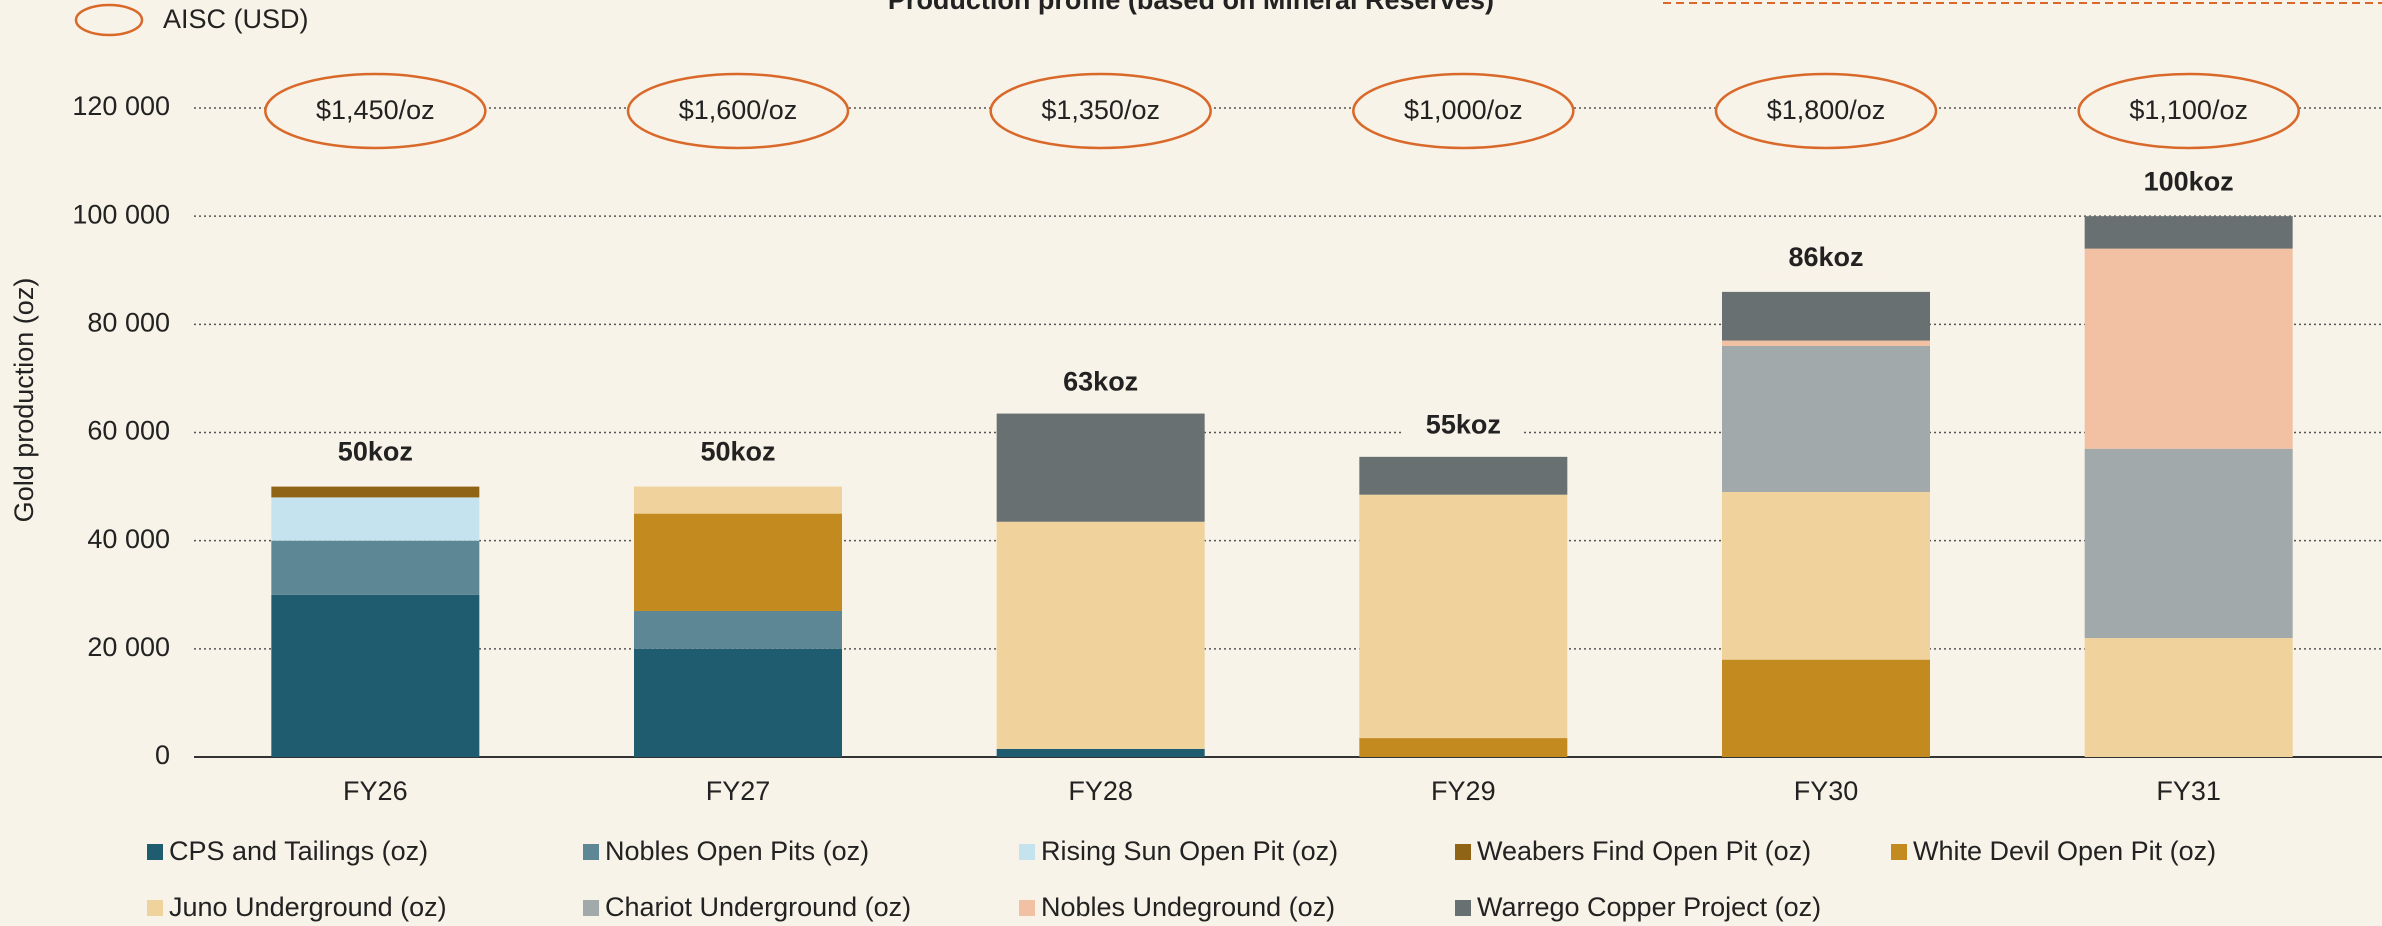  Describe the element at coordinates (1644, 851) in the screenshot. I see `legend-label: Weabers Find Open Pit (oz)` at that location.